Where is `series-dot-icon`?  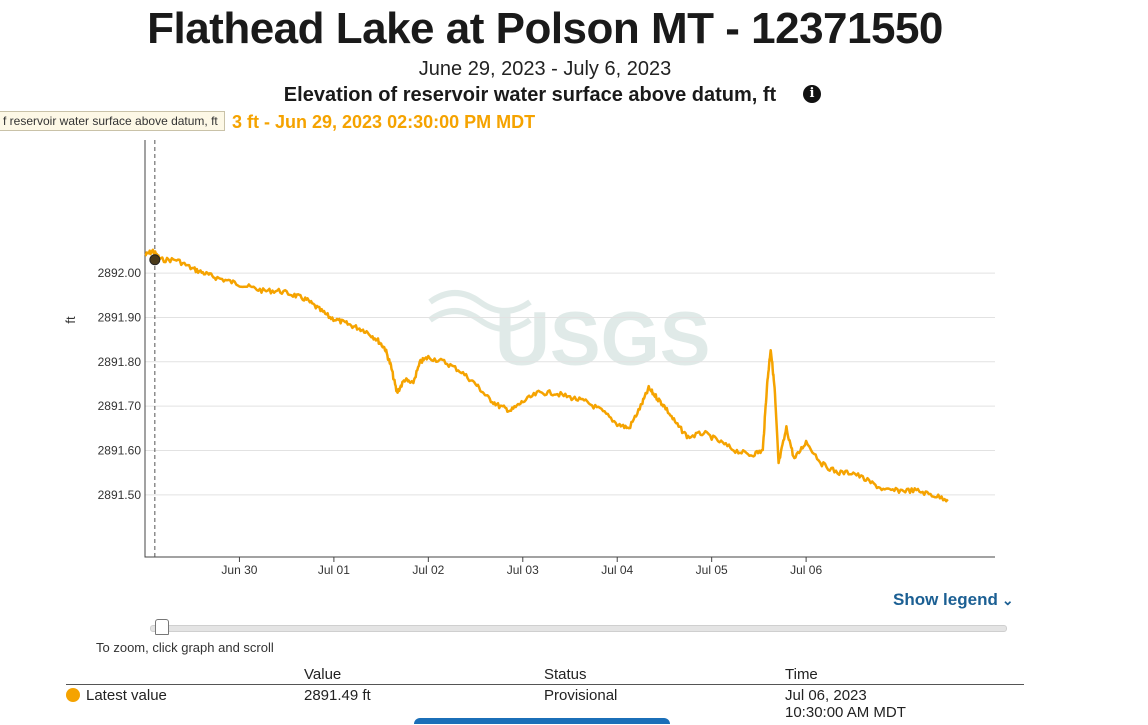
series-dot-icon is located at coordinates (73, 695).